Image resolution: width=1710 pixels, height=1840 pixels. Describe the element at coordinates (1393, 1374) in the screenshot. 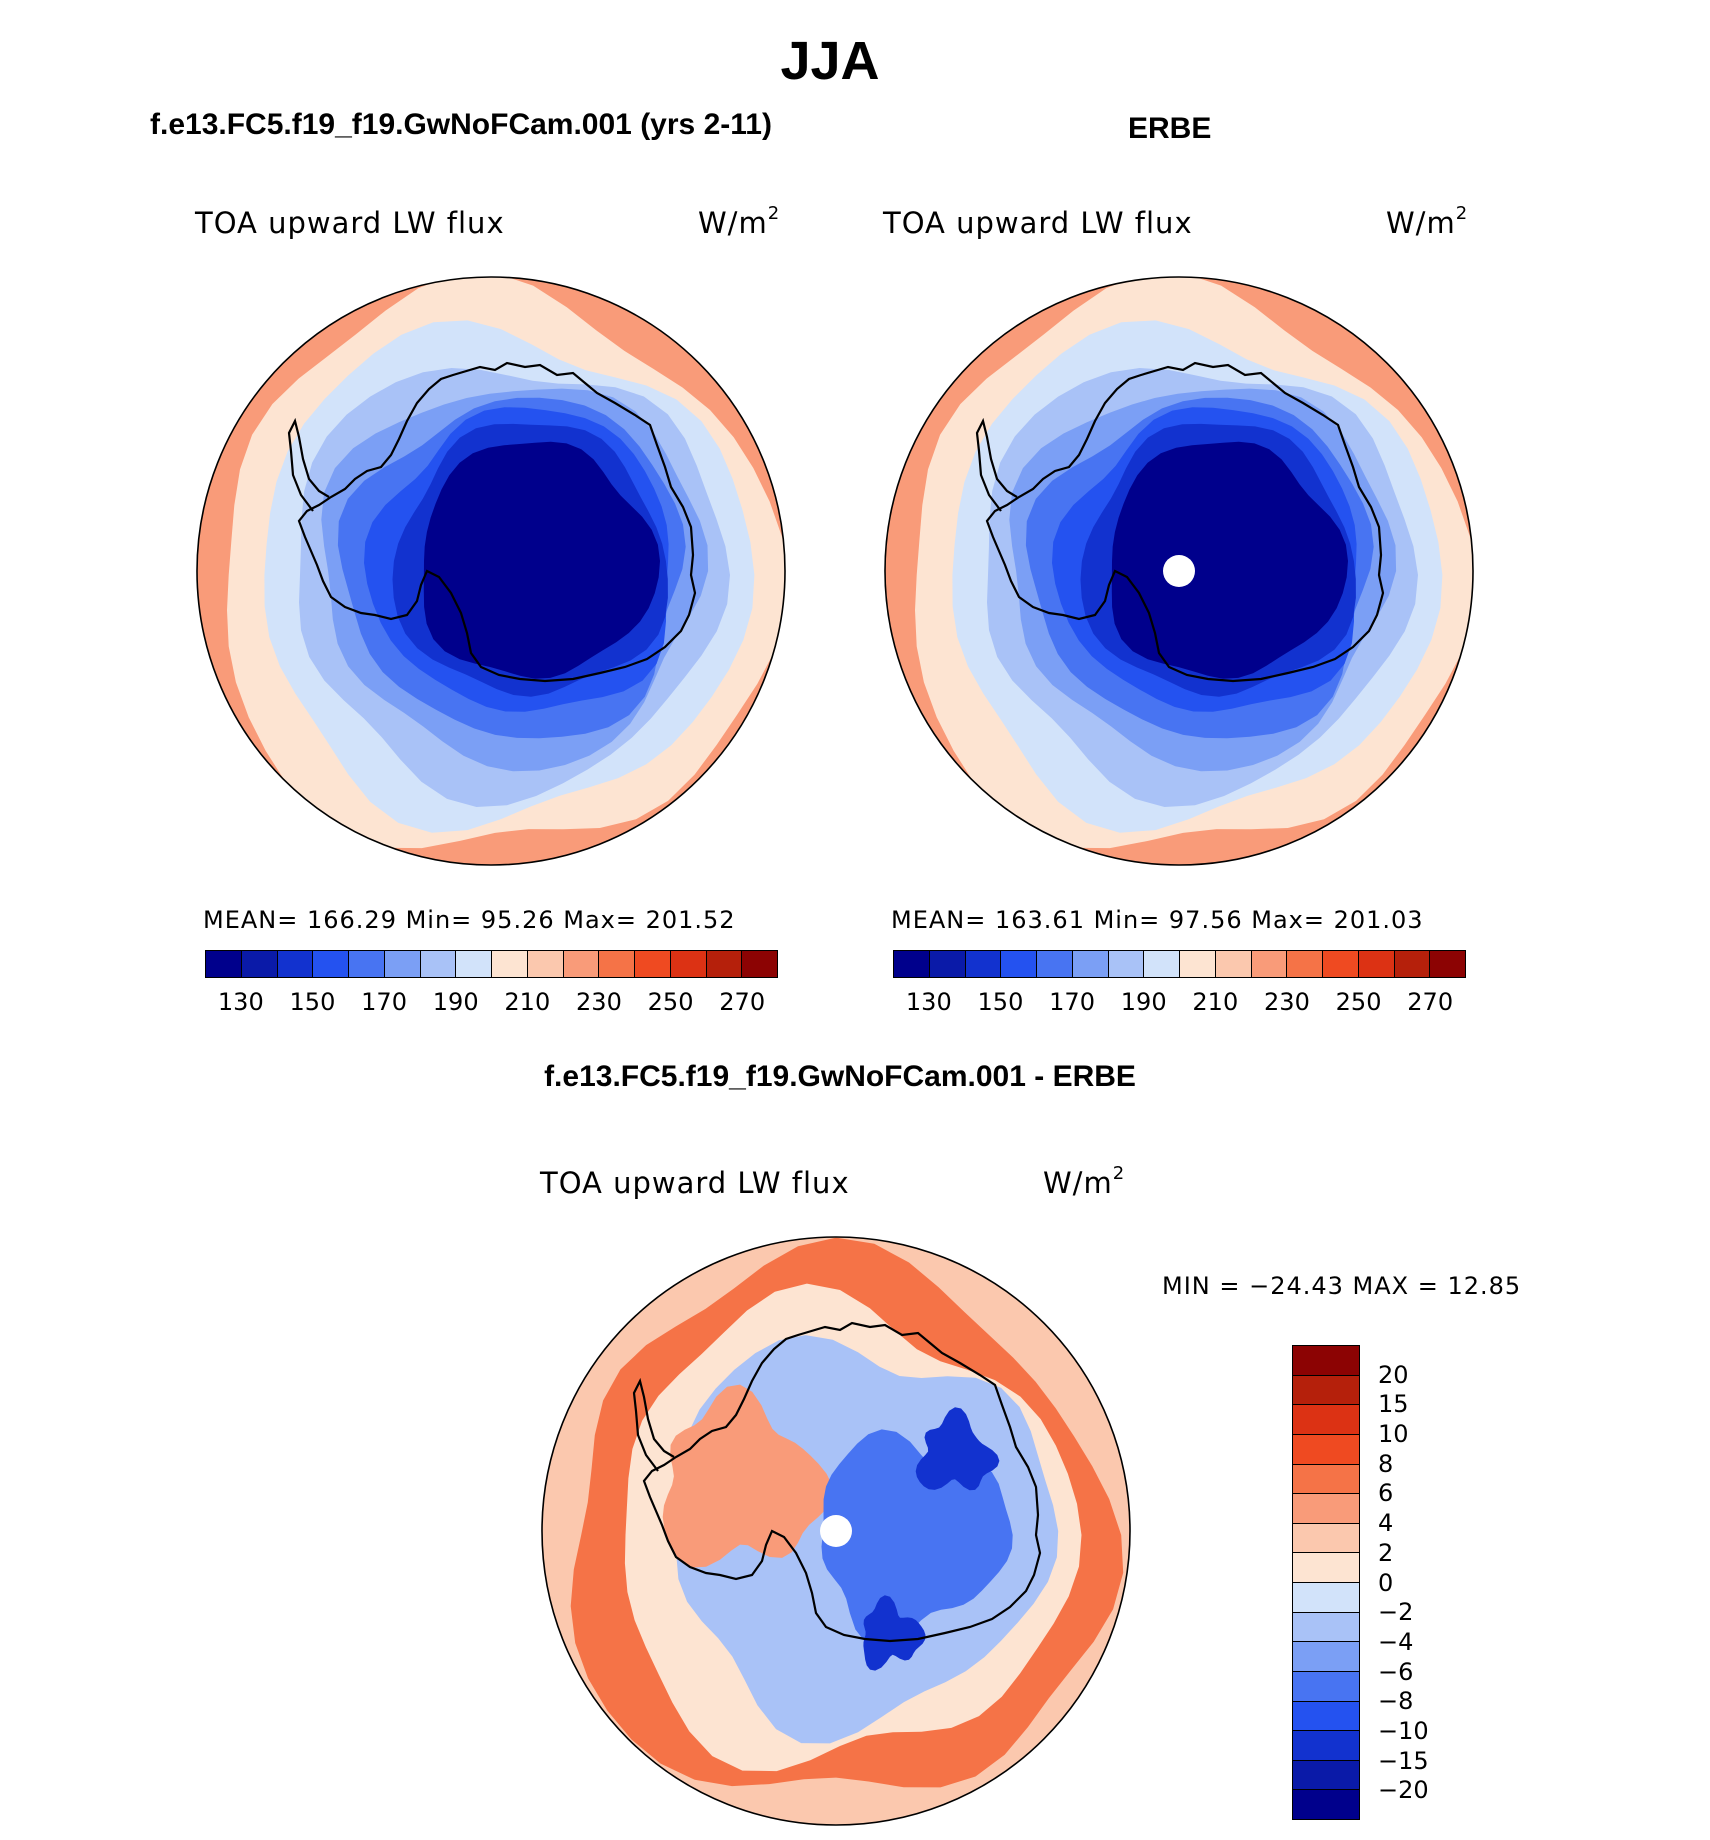

I see `colorbar-tick-label: 20` at that location.